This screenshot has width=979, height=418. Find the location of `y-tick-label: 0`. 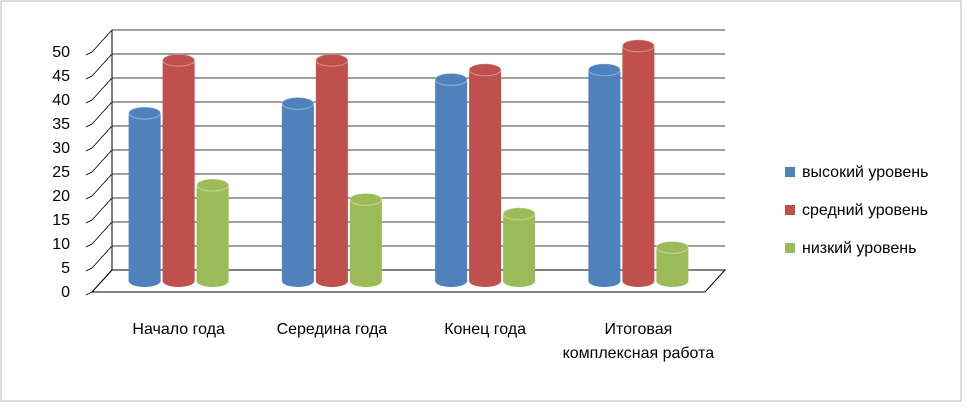

y-tick-label: 0 is located at coordinates (65, 292).